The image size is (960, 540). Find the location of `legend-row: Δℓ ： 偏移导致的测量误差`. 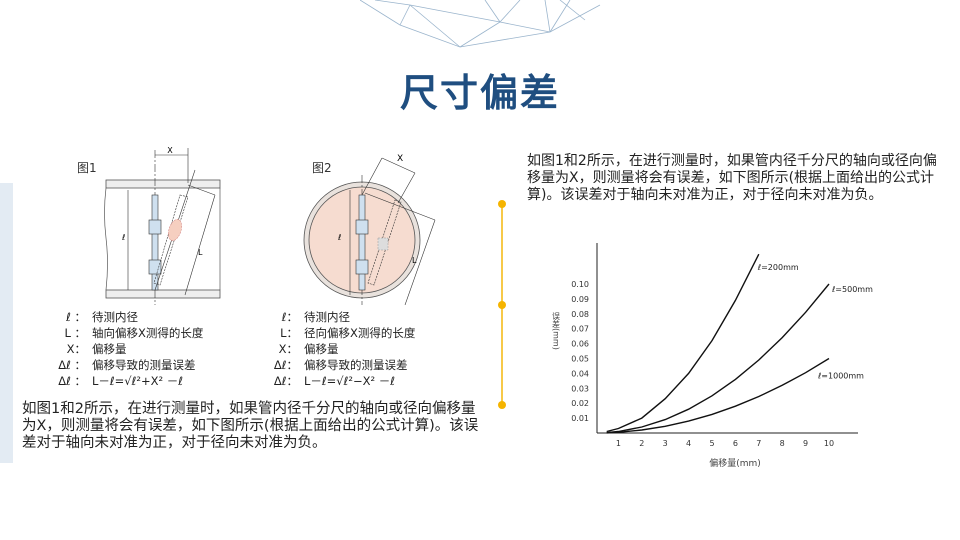

legend-row: Δℓ ： 偏移导致的测量误差 is located at coordinates (126, 365).